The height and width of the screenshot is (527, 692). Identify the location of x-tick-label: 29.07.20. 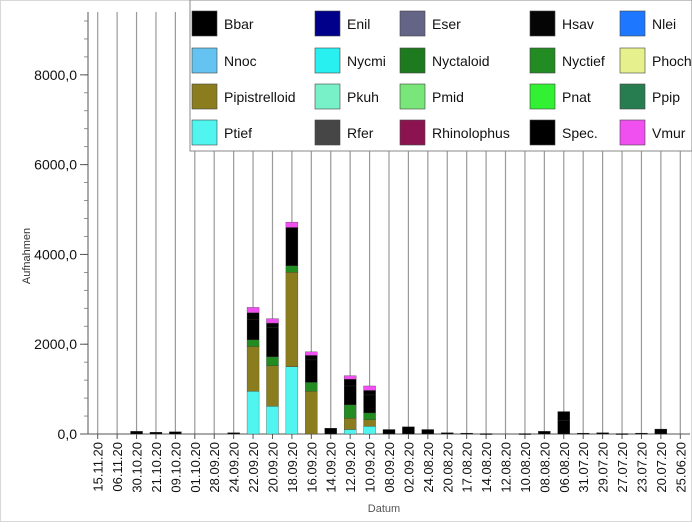
(603, 467).